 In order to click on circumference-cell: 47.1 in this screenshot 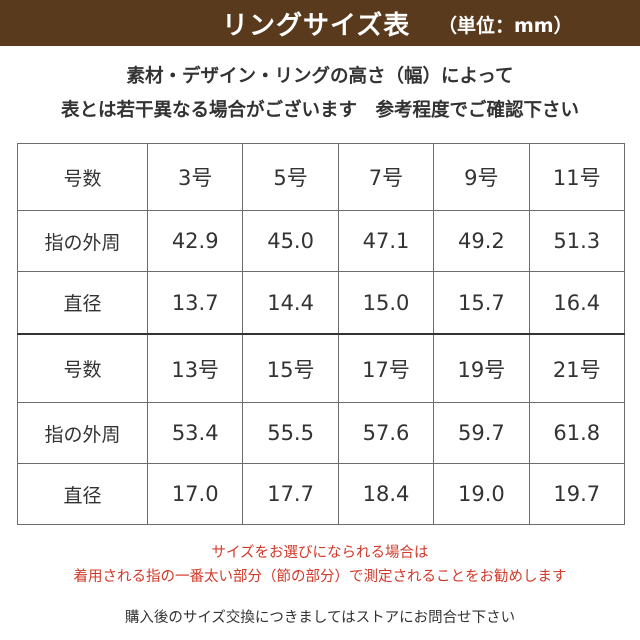, I will do `click(386, 241)`.